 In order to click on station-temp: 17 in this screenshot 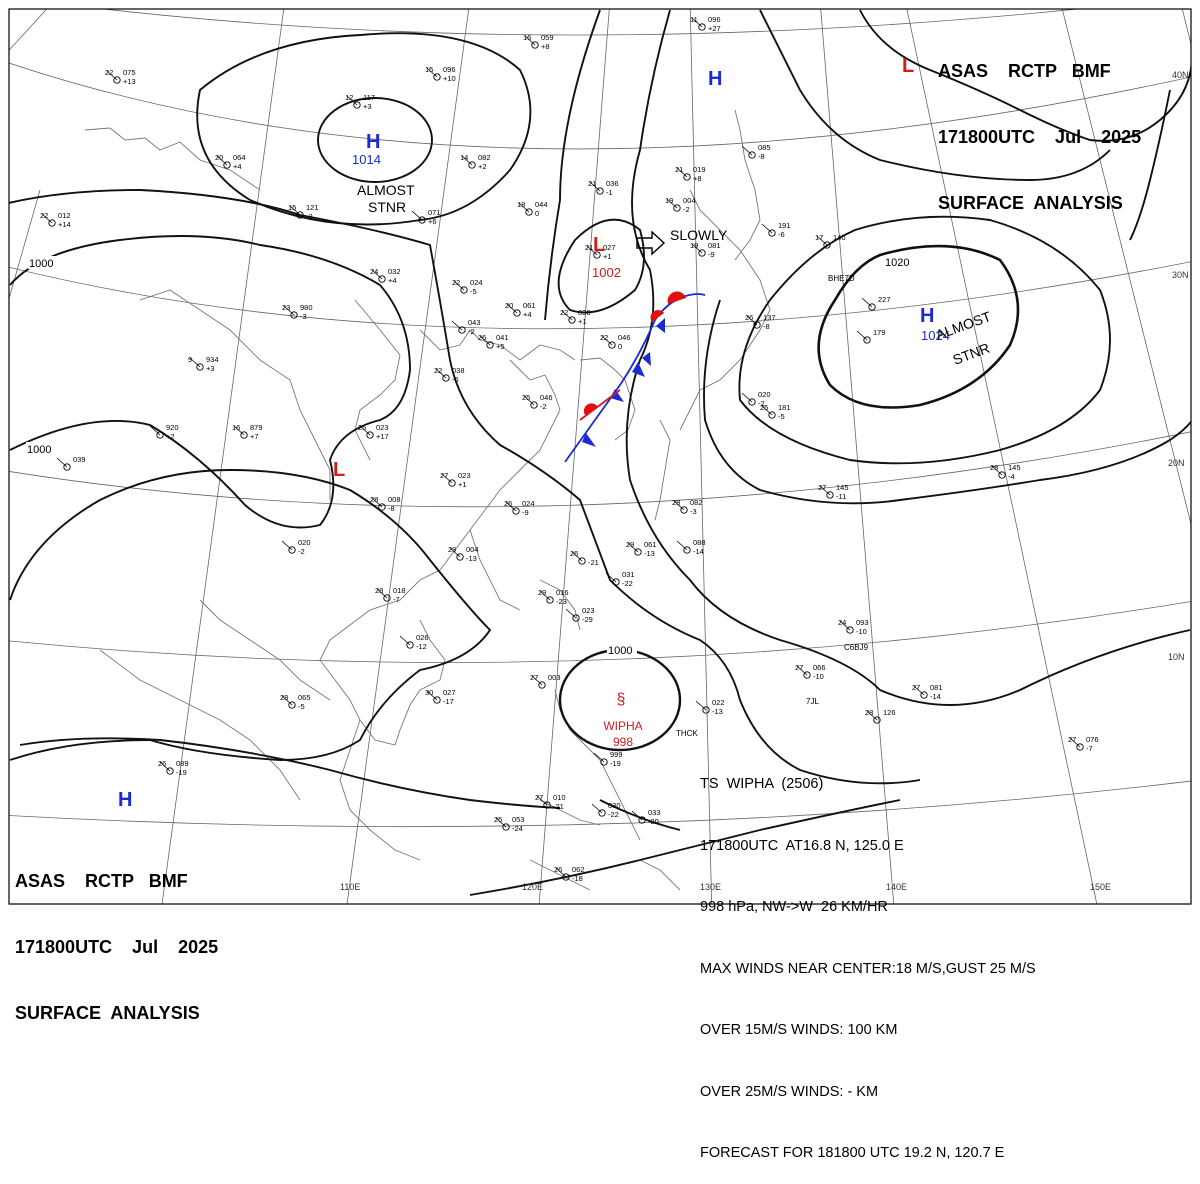, I will do `click(819, 237)`.